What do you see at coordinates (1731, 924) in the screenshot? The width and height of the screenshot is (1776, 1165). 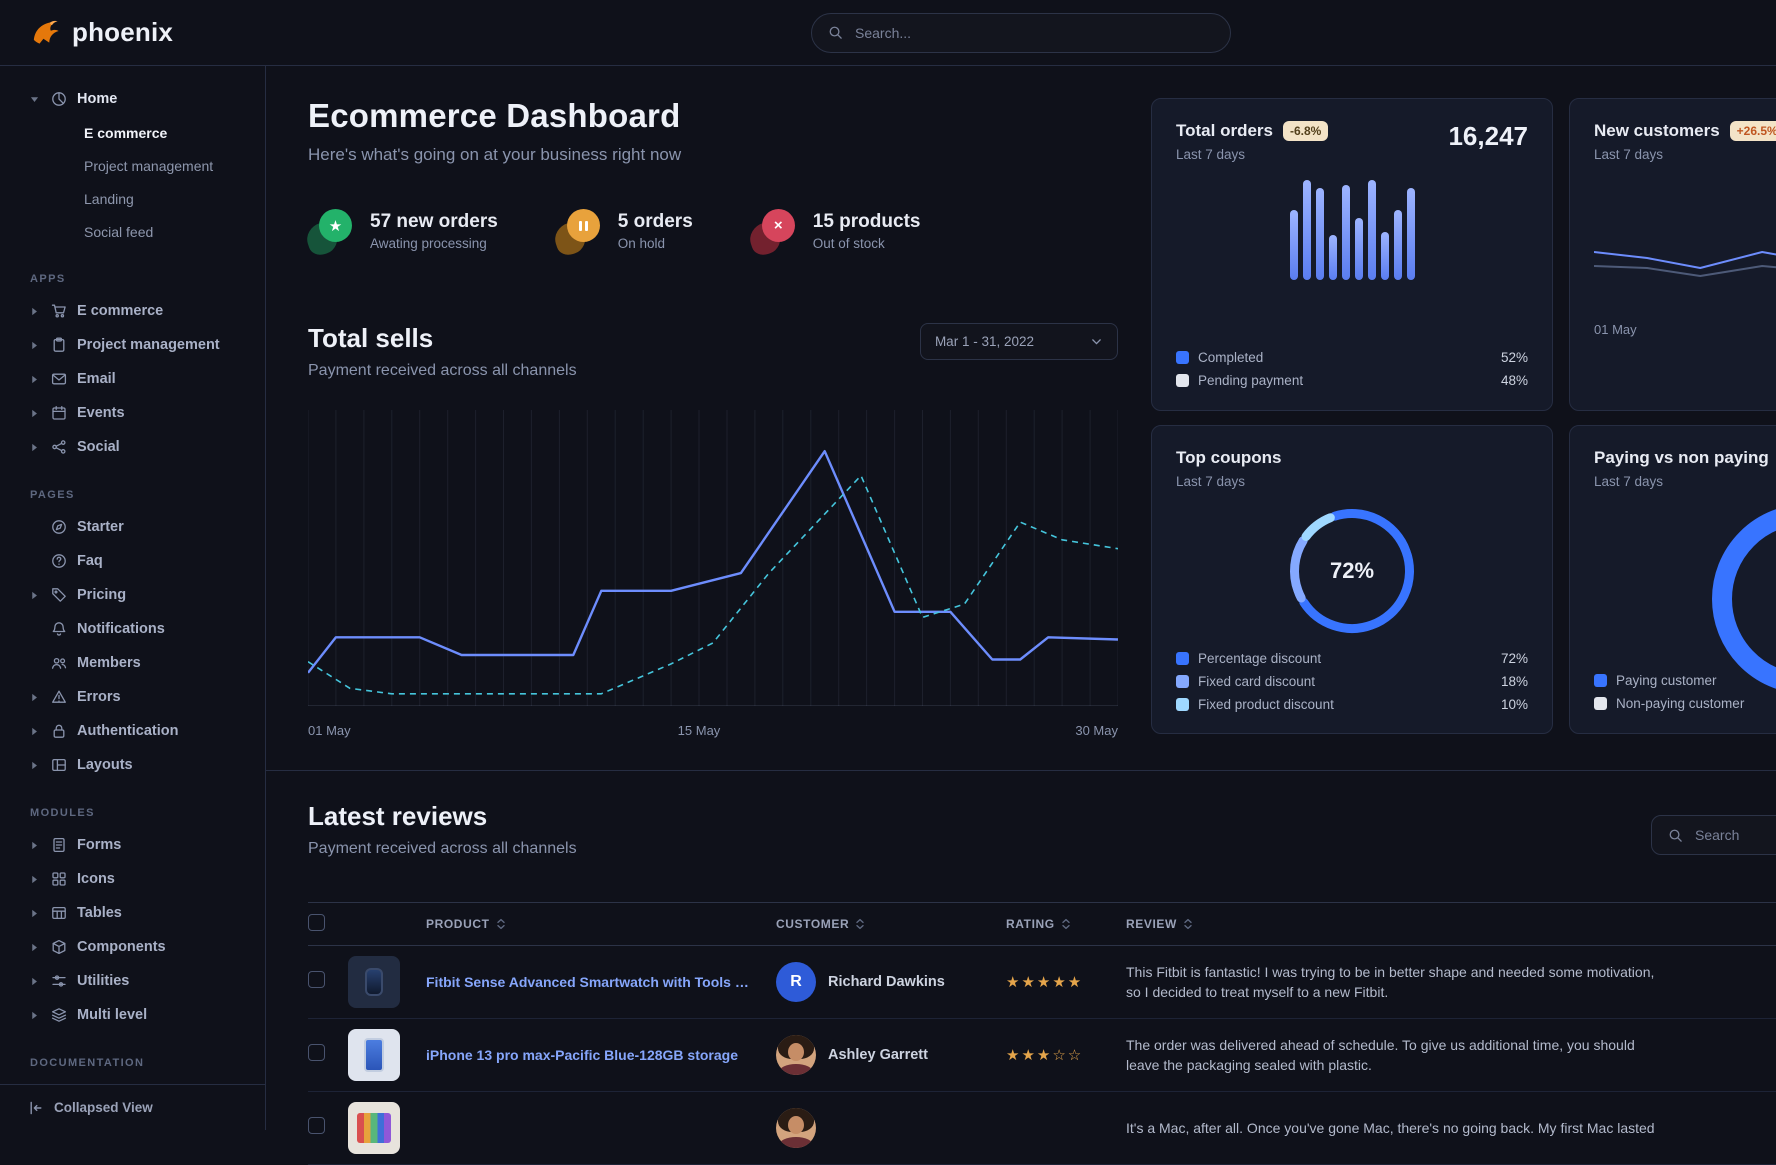 I see `column-header-status: STATUS` at bounding box center [1731, 924].